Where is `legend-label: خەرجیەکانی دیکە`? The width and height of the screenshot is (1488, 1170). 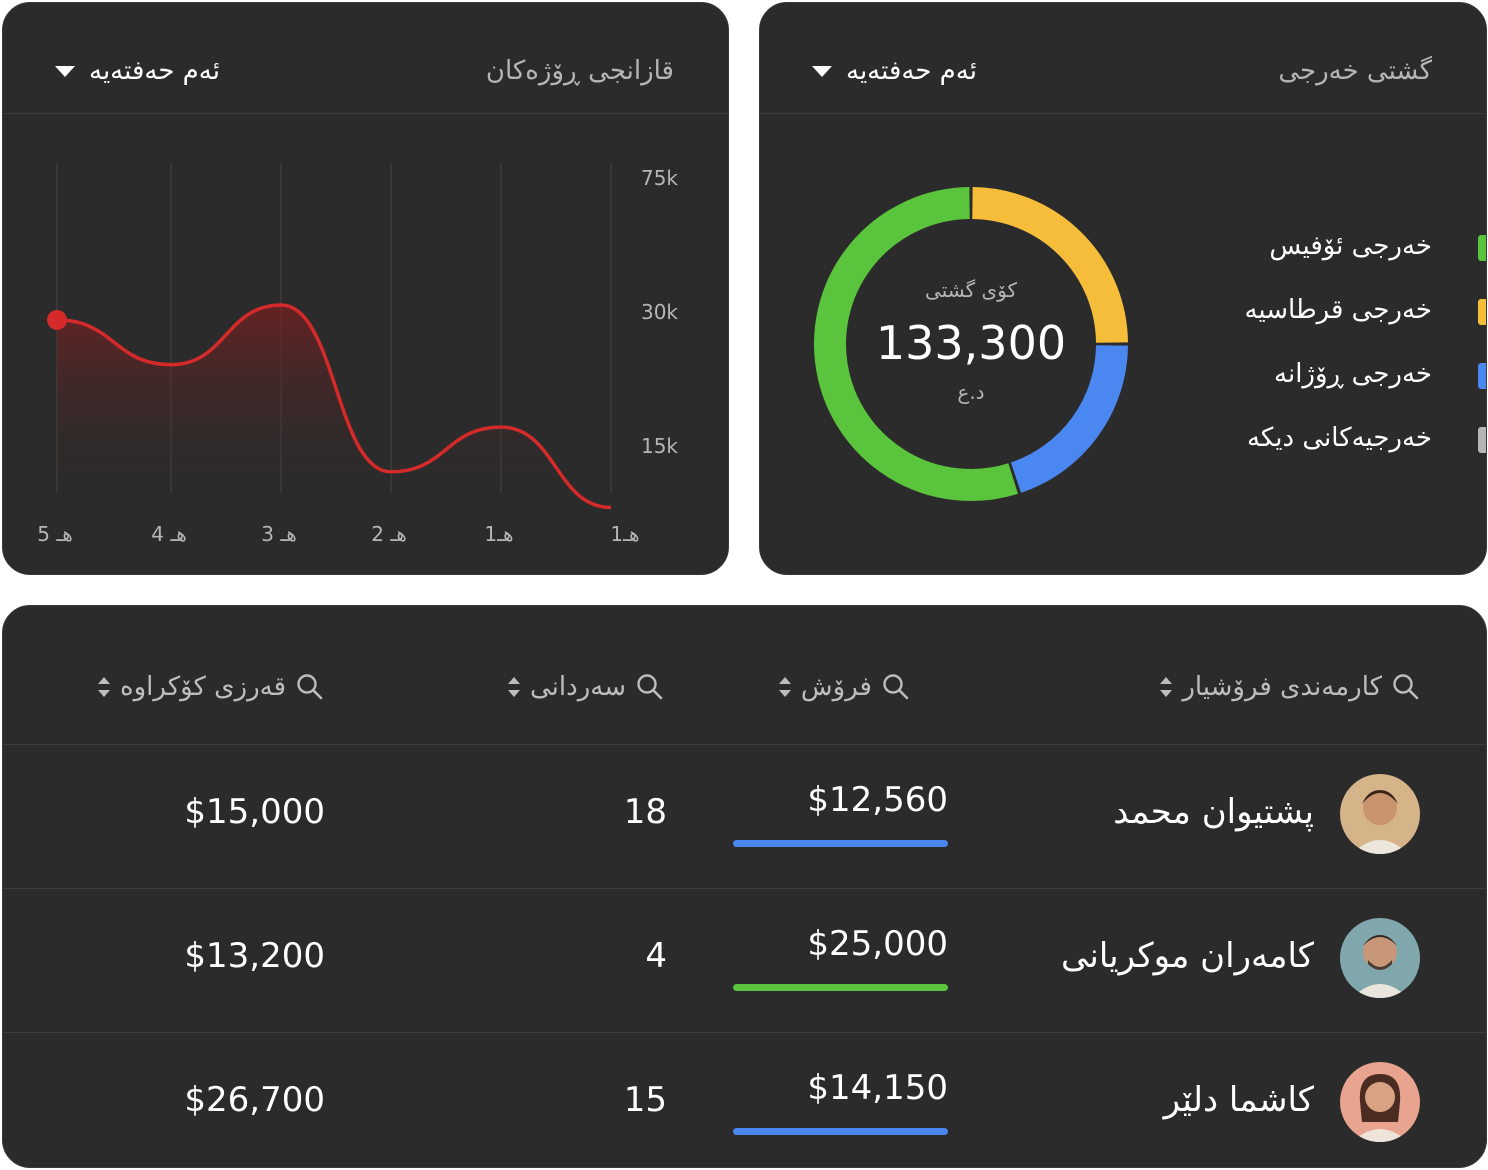
legend-label: خەرجیەکانی دیکە is located at coordinates (1339, 438).